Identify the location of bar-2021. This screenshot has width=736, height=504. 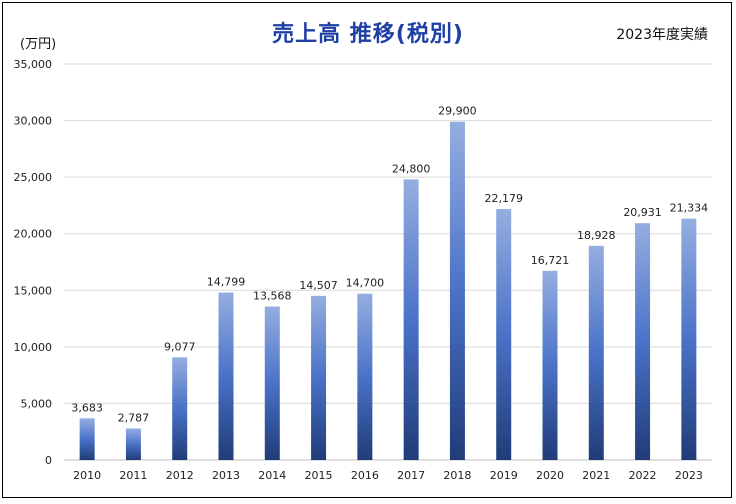
(596, 352).